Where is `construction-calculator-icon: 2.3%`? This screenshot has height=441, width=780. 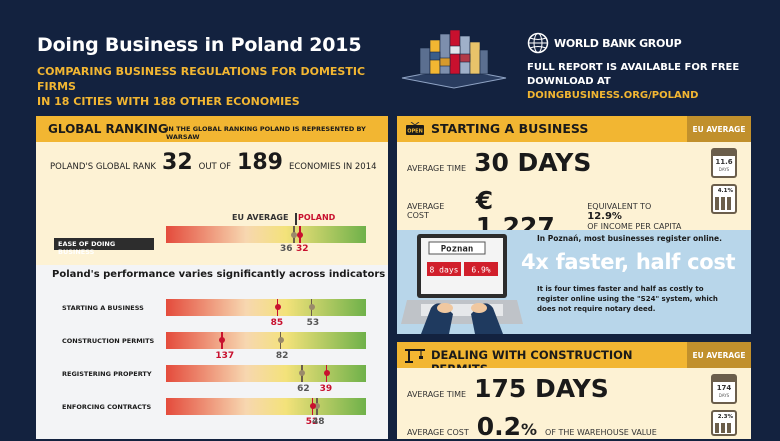 construction-calculator-icon: 2.3% is located at coordinates (724, 423).